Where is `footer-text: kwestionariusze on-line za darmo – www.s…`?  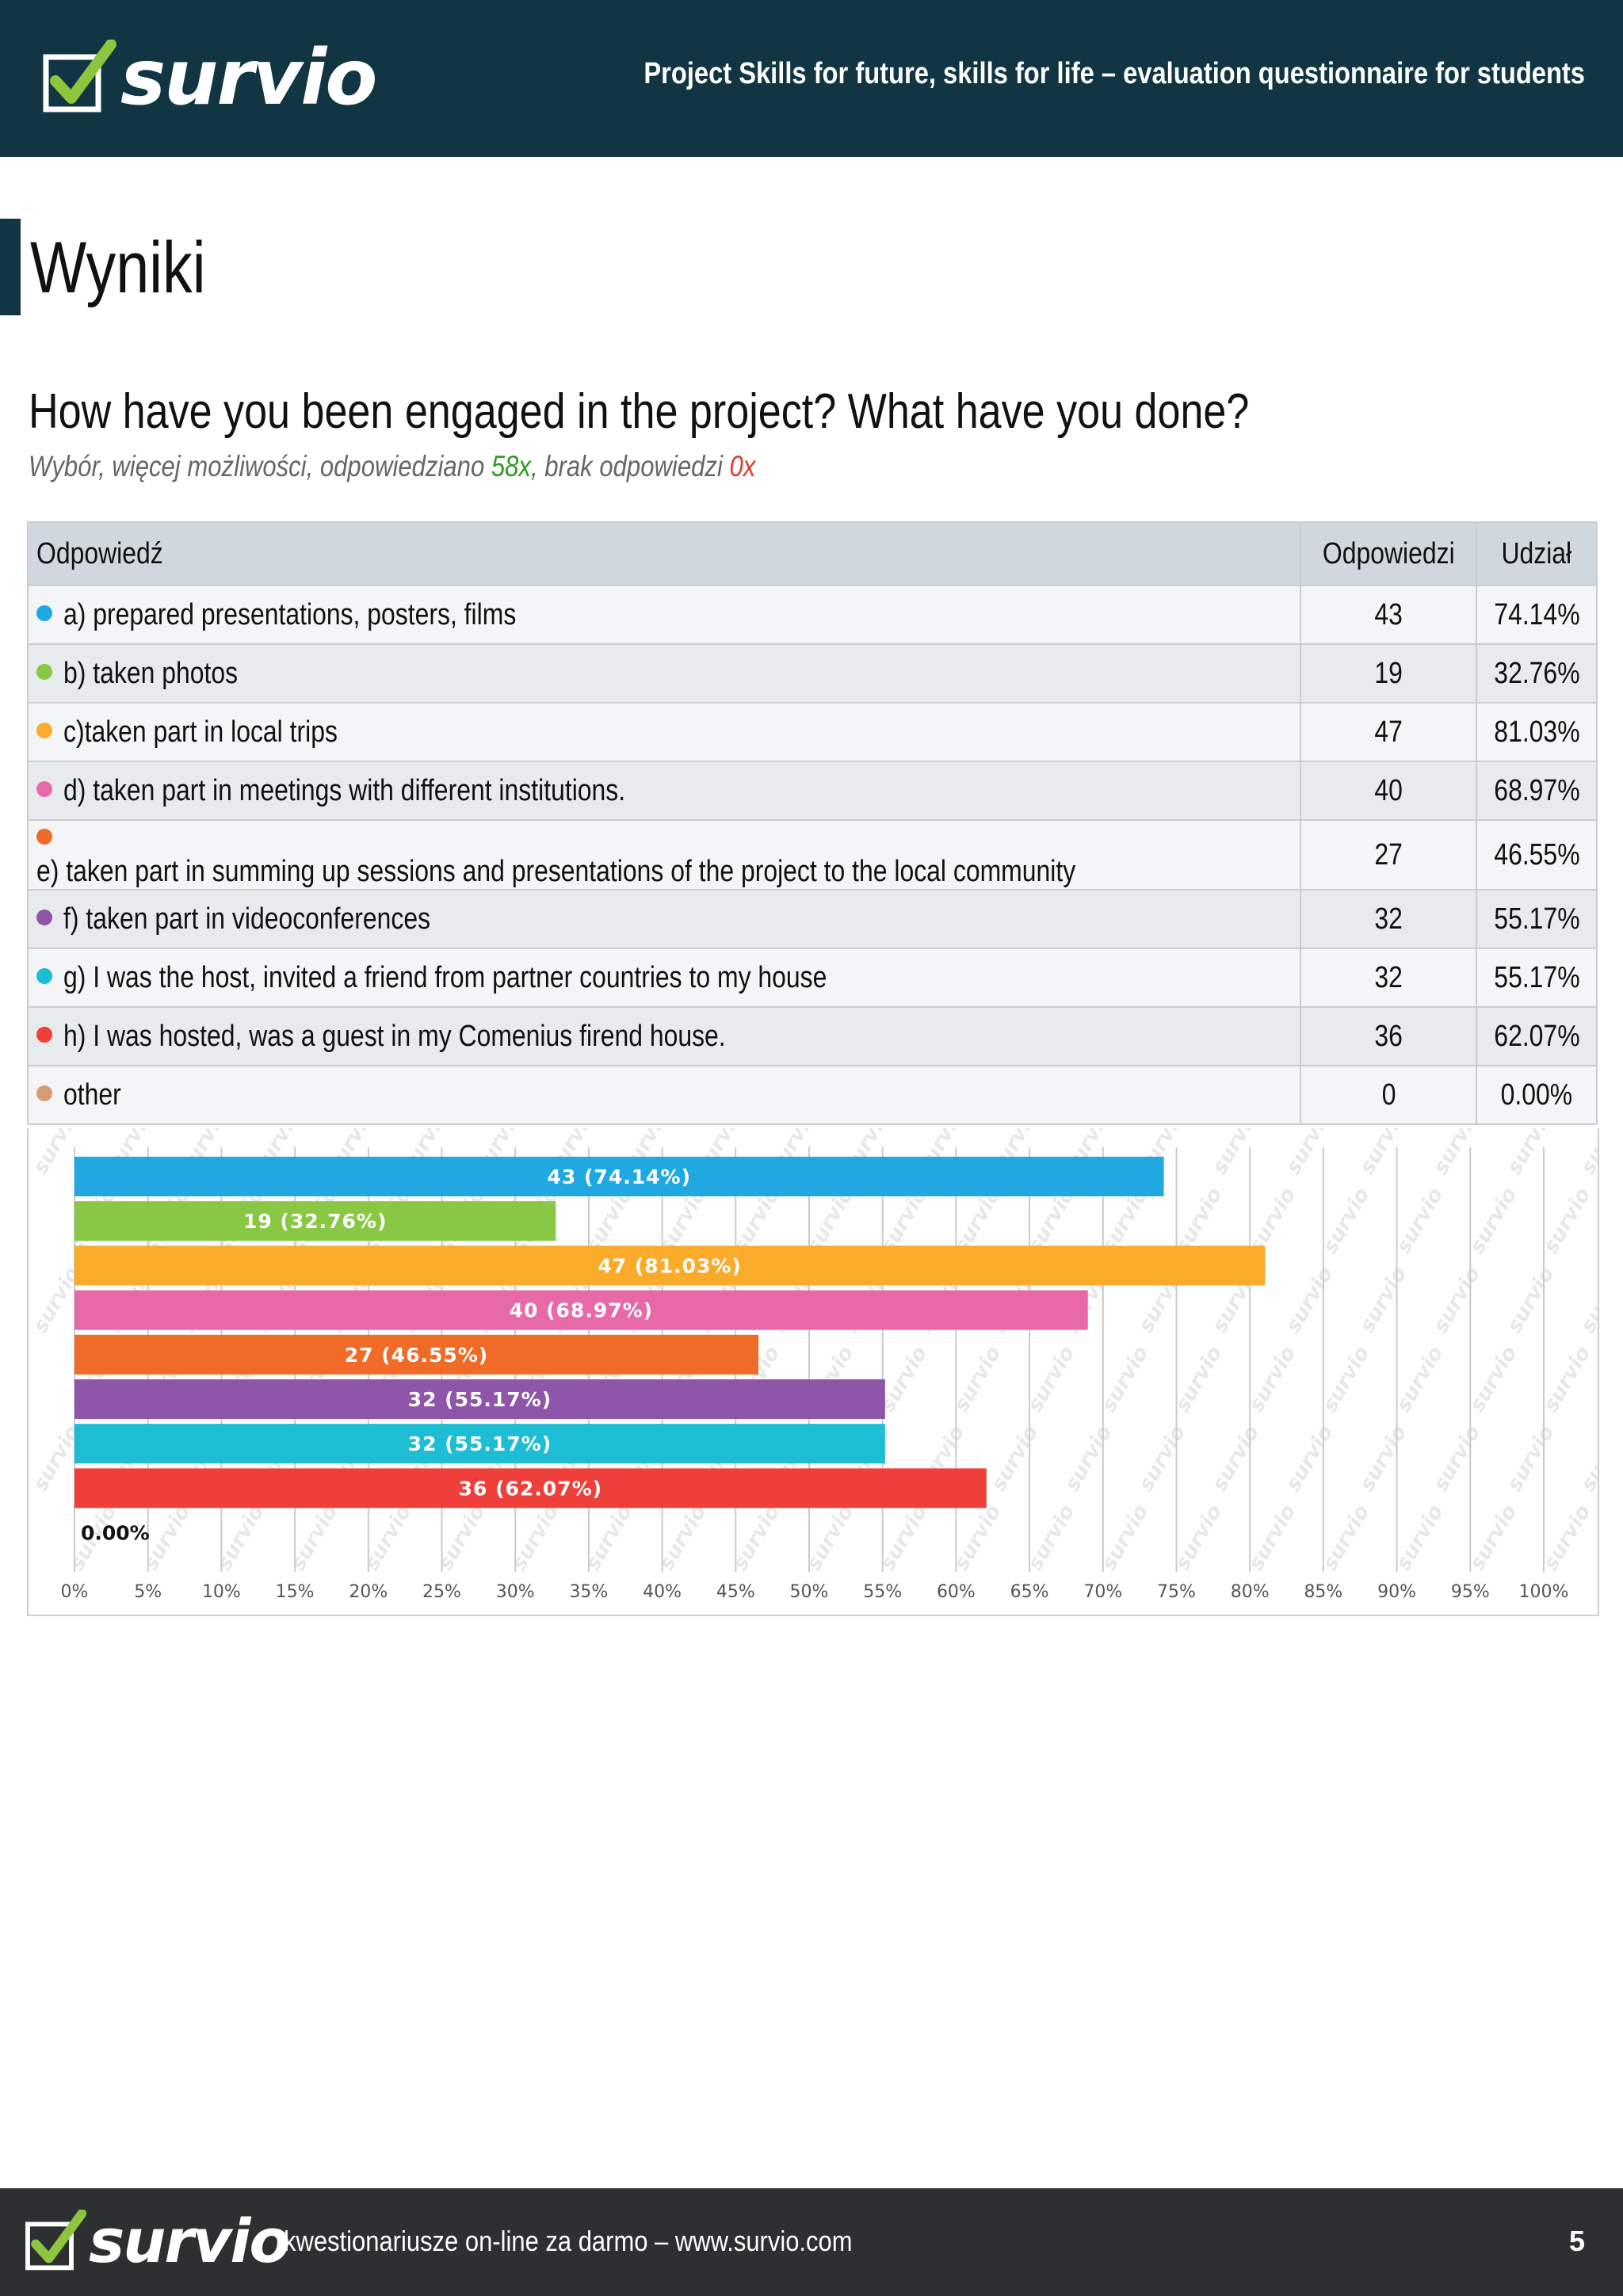
footer-text: kwestionariusze on-line za darmo – www.s… is located at coordinates (568, 2241).